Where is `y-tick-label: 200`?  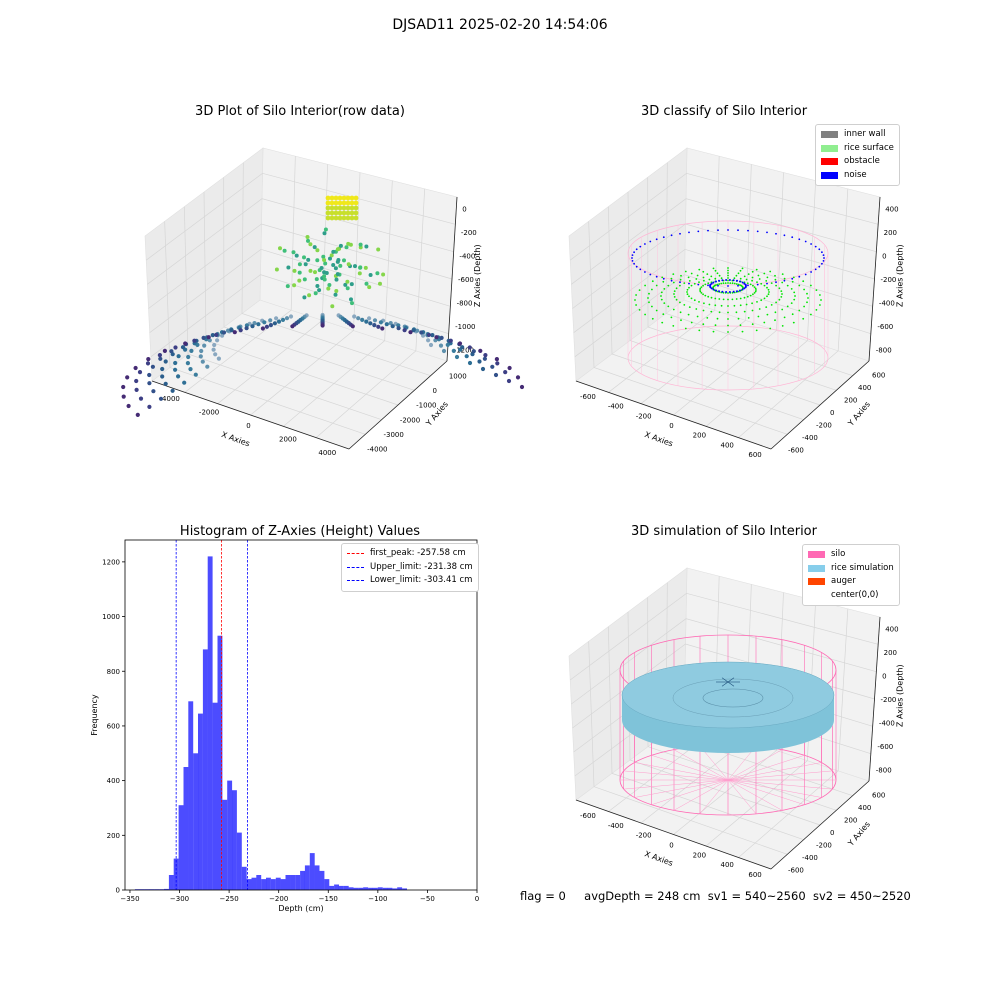 y-tick-label: 200 is located at coordinates (850, 820).